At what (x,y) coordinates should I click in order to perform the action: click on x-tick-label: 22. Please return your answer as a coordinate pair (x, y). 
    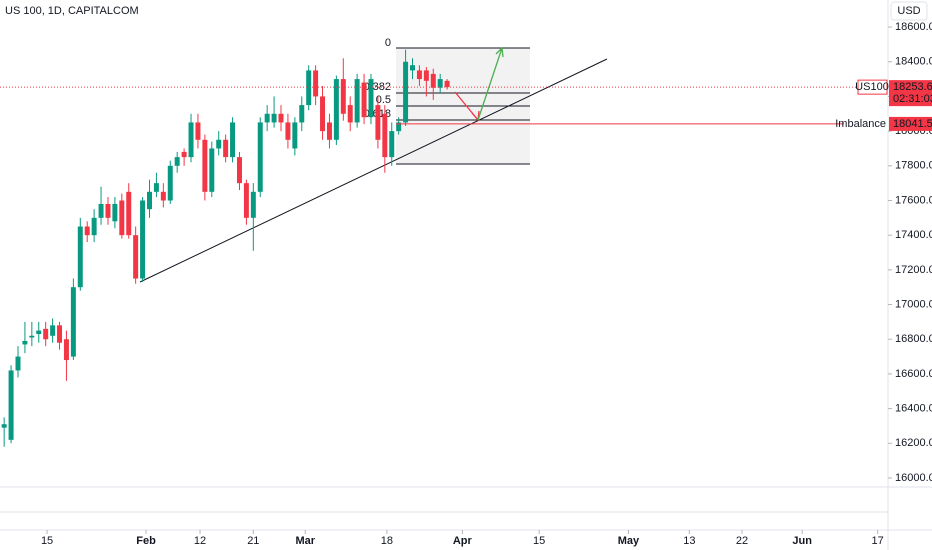
    Looking at the image, I should click on (742, 541).